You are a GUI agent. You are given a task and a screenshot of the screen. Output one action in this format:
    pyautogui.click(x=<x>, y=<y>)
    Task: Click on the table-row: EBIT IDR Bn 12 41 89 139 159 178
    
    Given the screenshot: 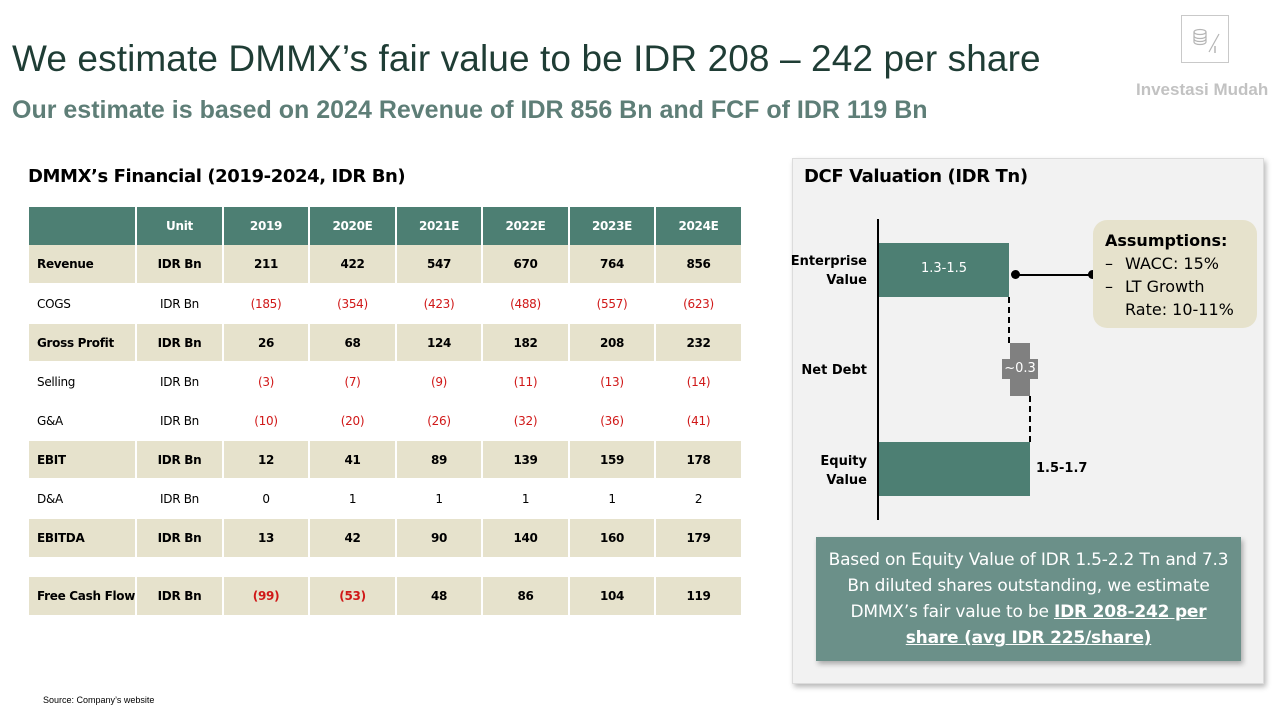 What is the action you would take?
    pyautogui.click(x=385, y=459)
    